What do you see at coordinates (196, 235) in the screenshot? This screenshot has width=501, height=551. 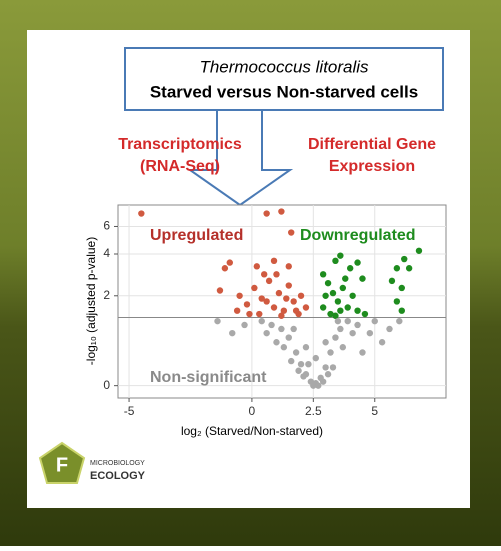 I see `series-label: Upregulated` at bounding box center [196, 235].